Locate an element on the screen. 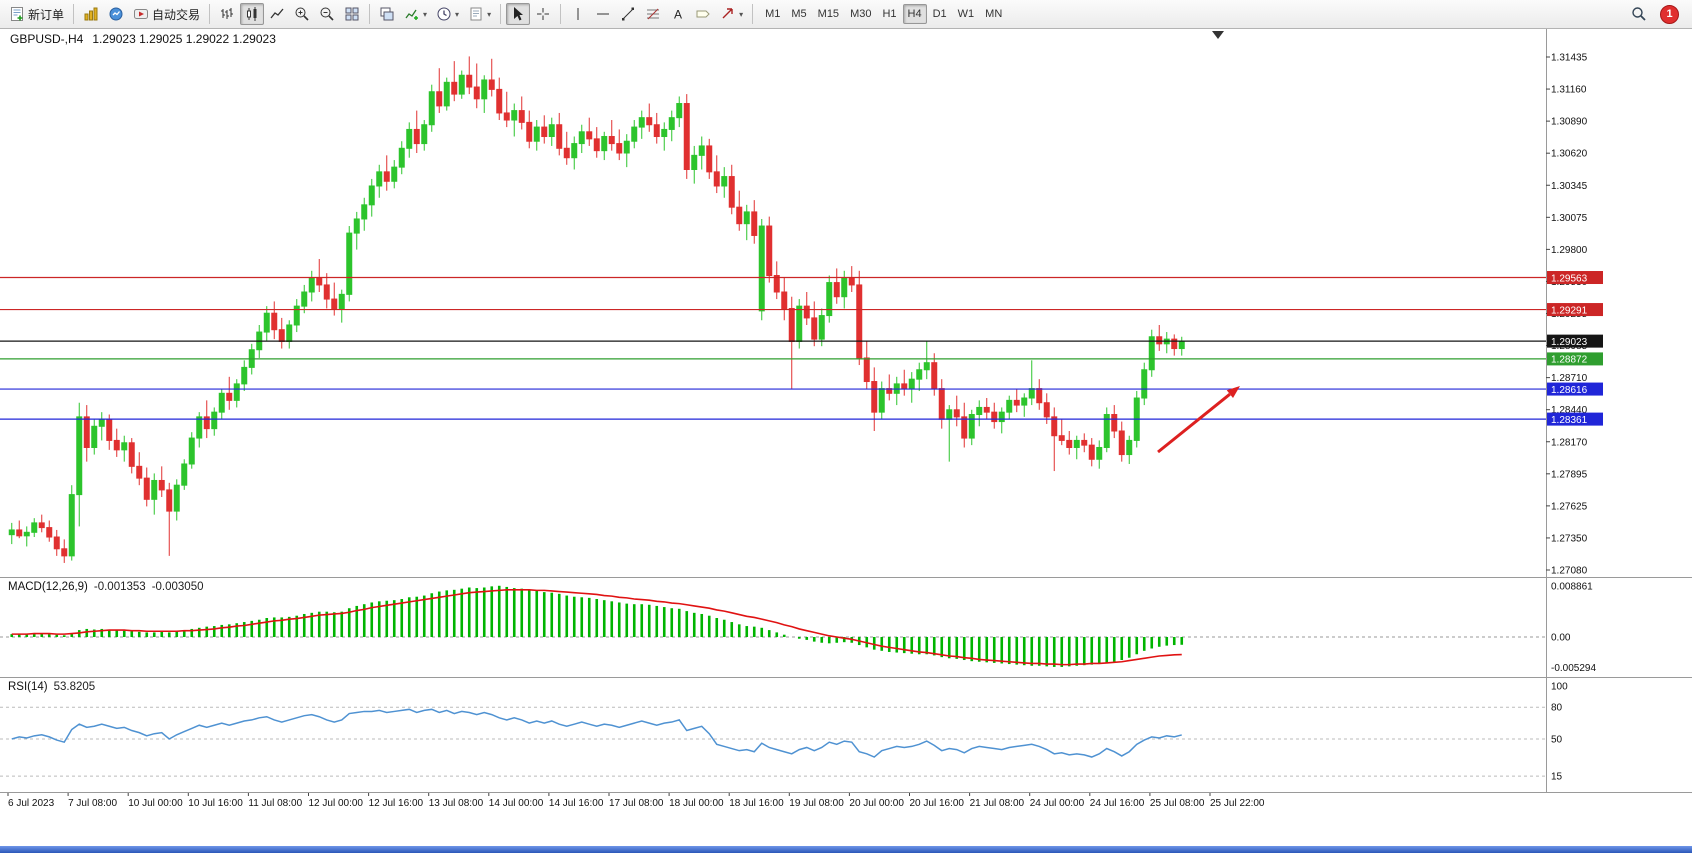 The height and width of the screenshot is (853, 1692). svg-text: -0.005294 is located at coordinates (1573, 668).